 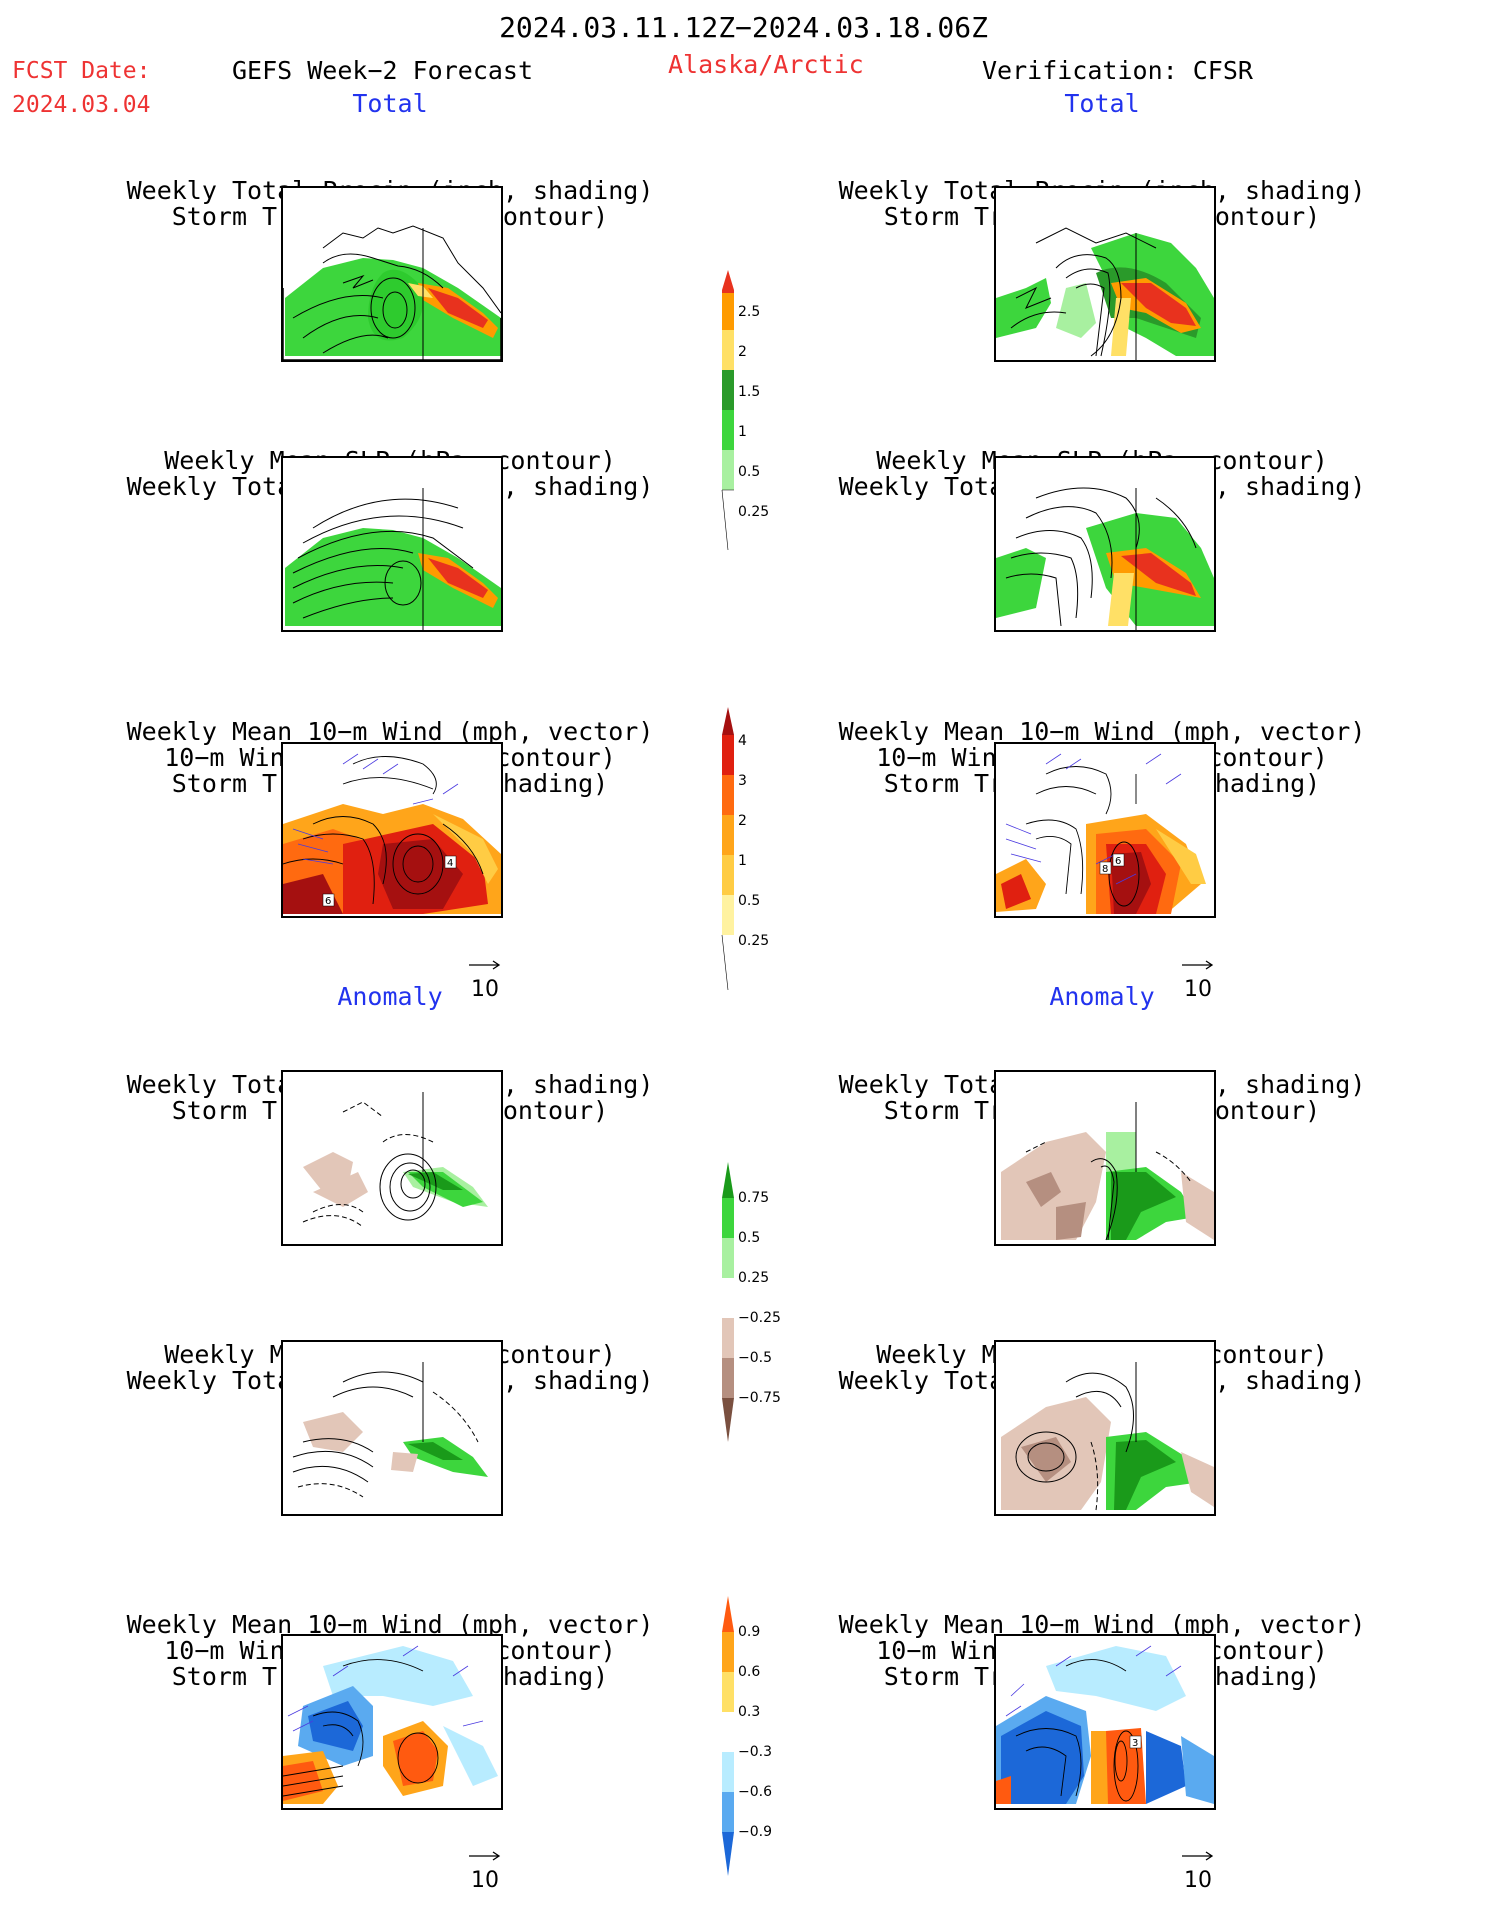 What do you see at coordinates (390, 996) in the screenshot?
I see `section-anomaly-left: Anomaly` at bounding box center [390, 996].